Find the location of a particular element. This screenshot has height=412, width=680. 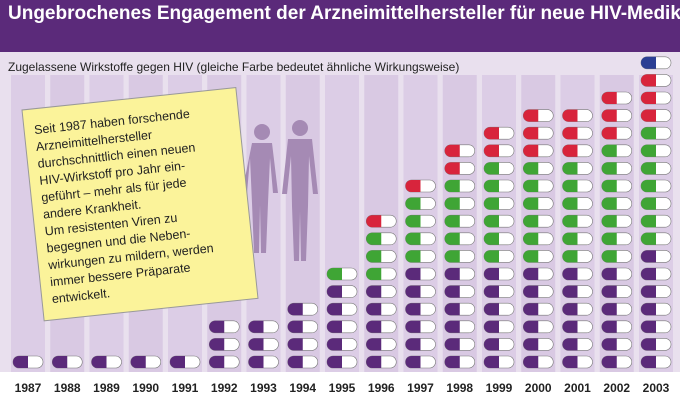

x-tick-label: 1997 is located at coordinates (420, 388).